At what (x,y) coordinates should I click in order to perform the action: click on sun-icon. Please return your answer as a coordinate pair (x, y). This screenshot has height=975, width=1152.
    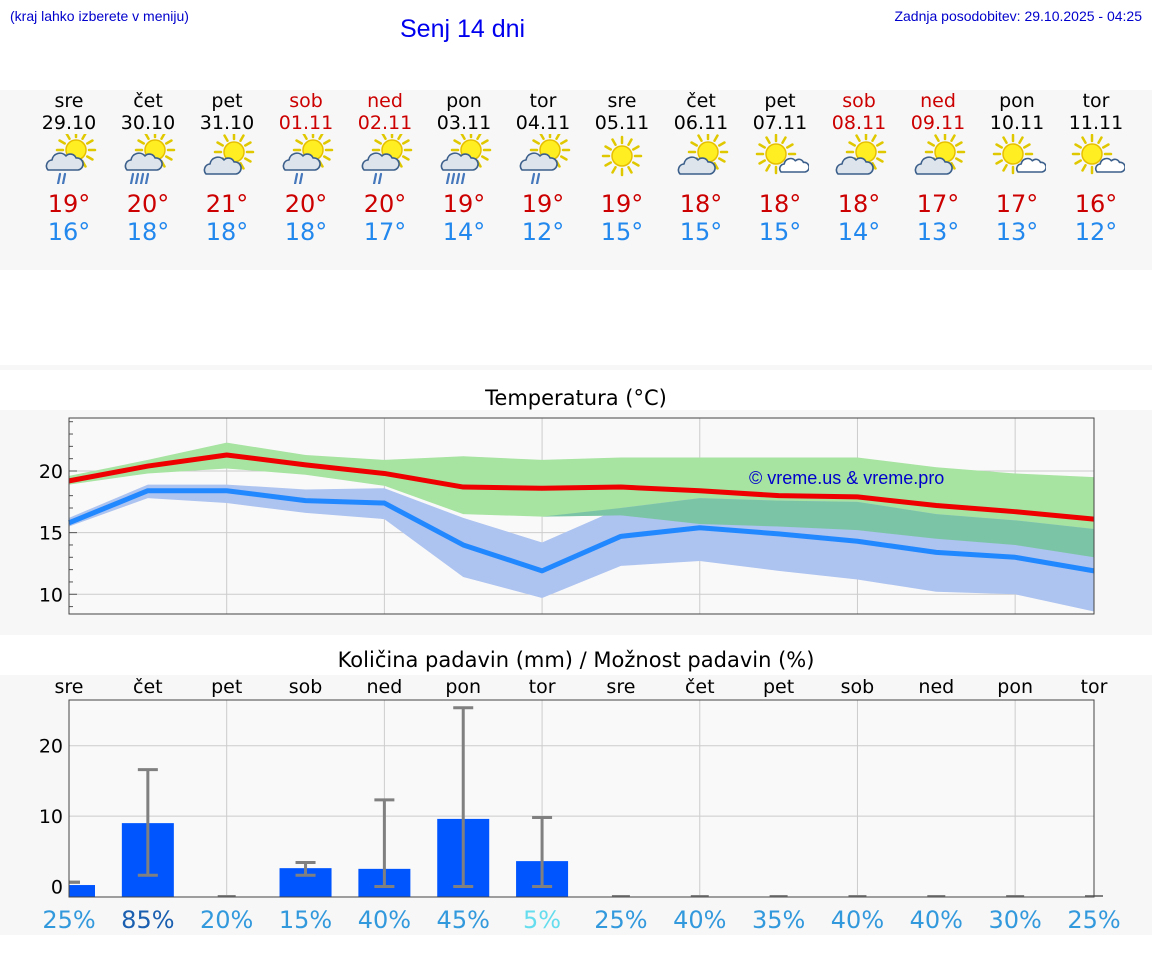
    Looking at the image, I should click on (622, 156).